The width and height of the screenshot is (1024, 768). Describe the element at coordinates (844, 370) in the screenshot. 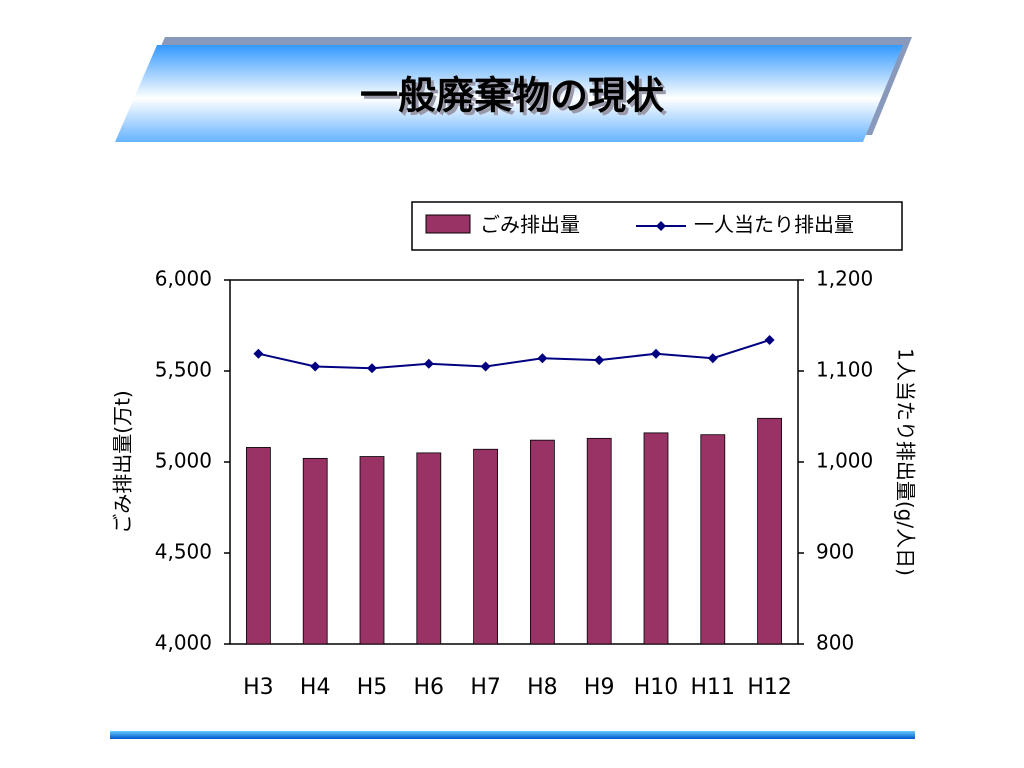

I see `y2-tick-label: 1,100` at that location.